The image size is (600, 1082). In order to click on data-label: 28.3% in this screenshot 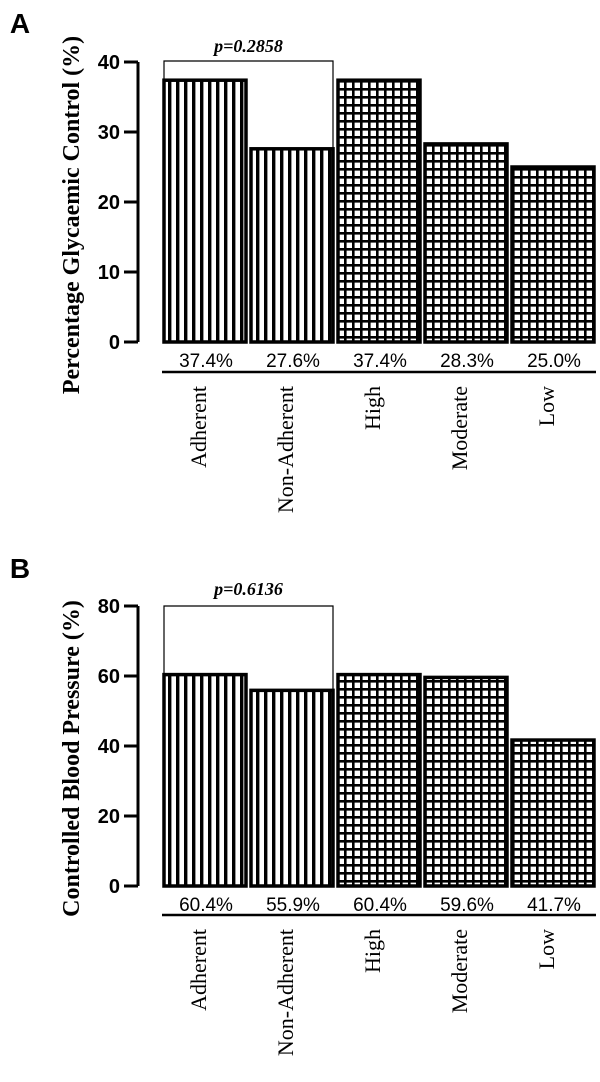, I will do `click(467, 361)`.